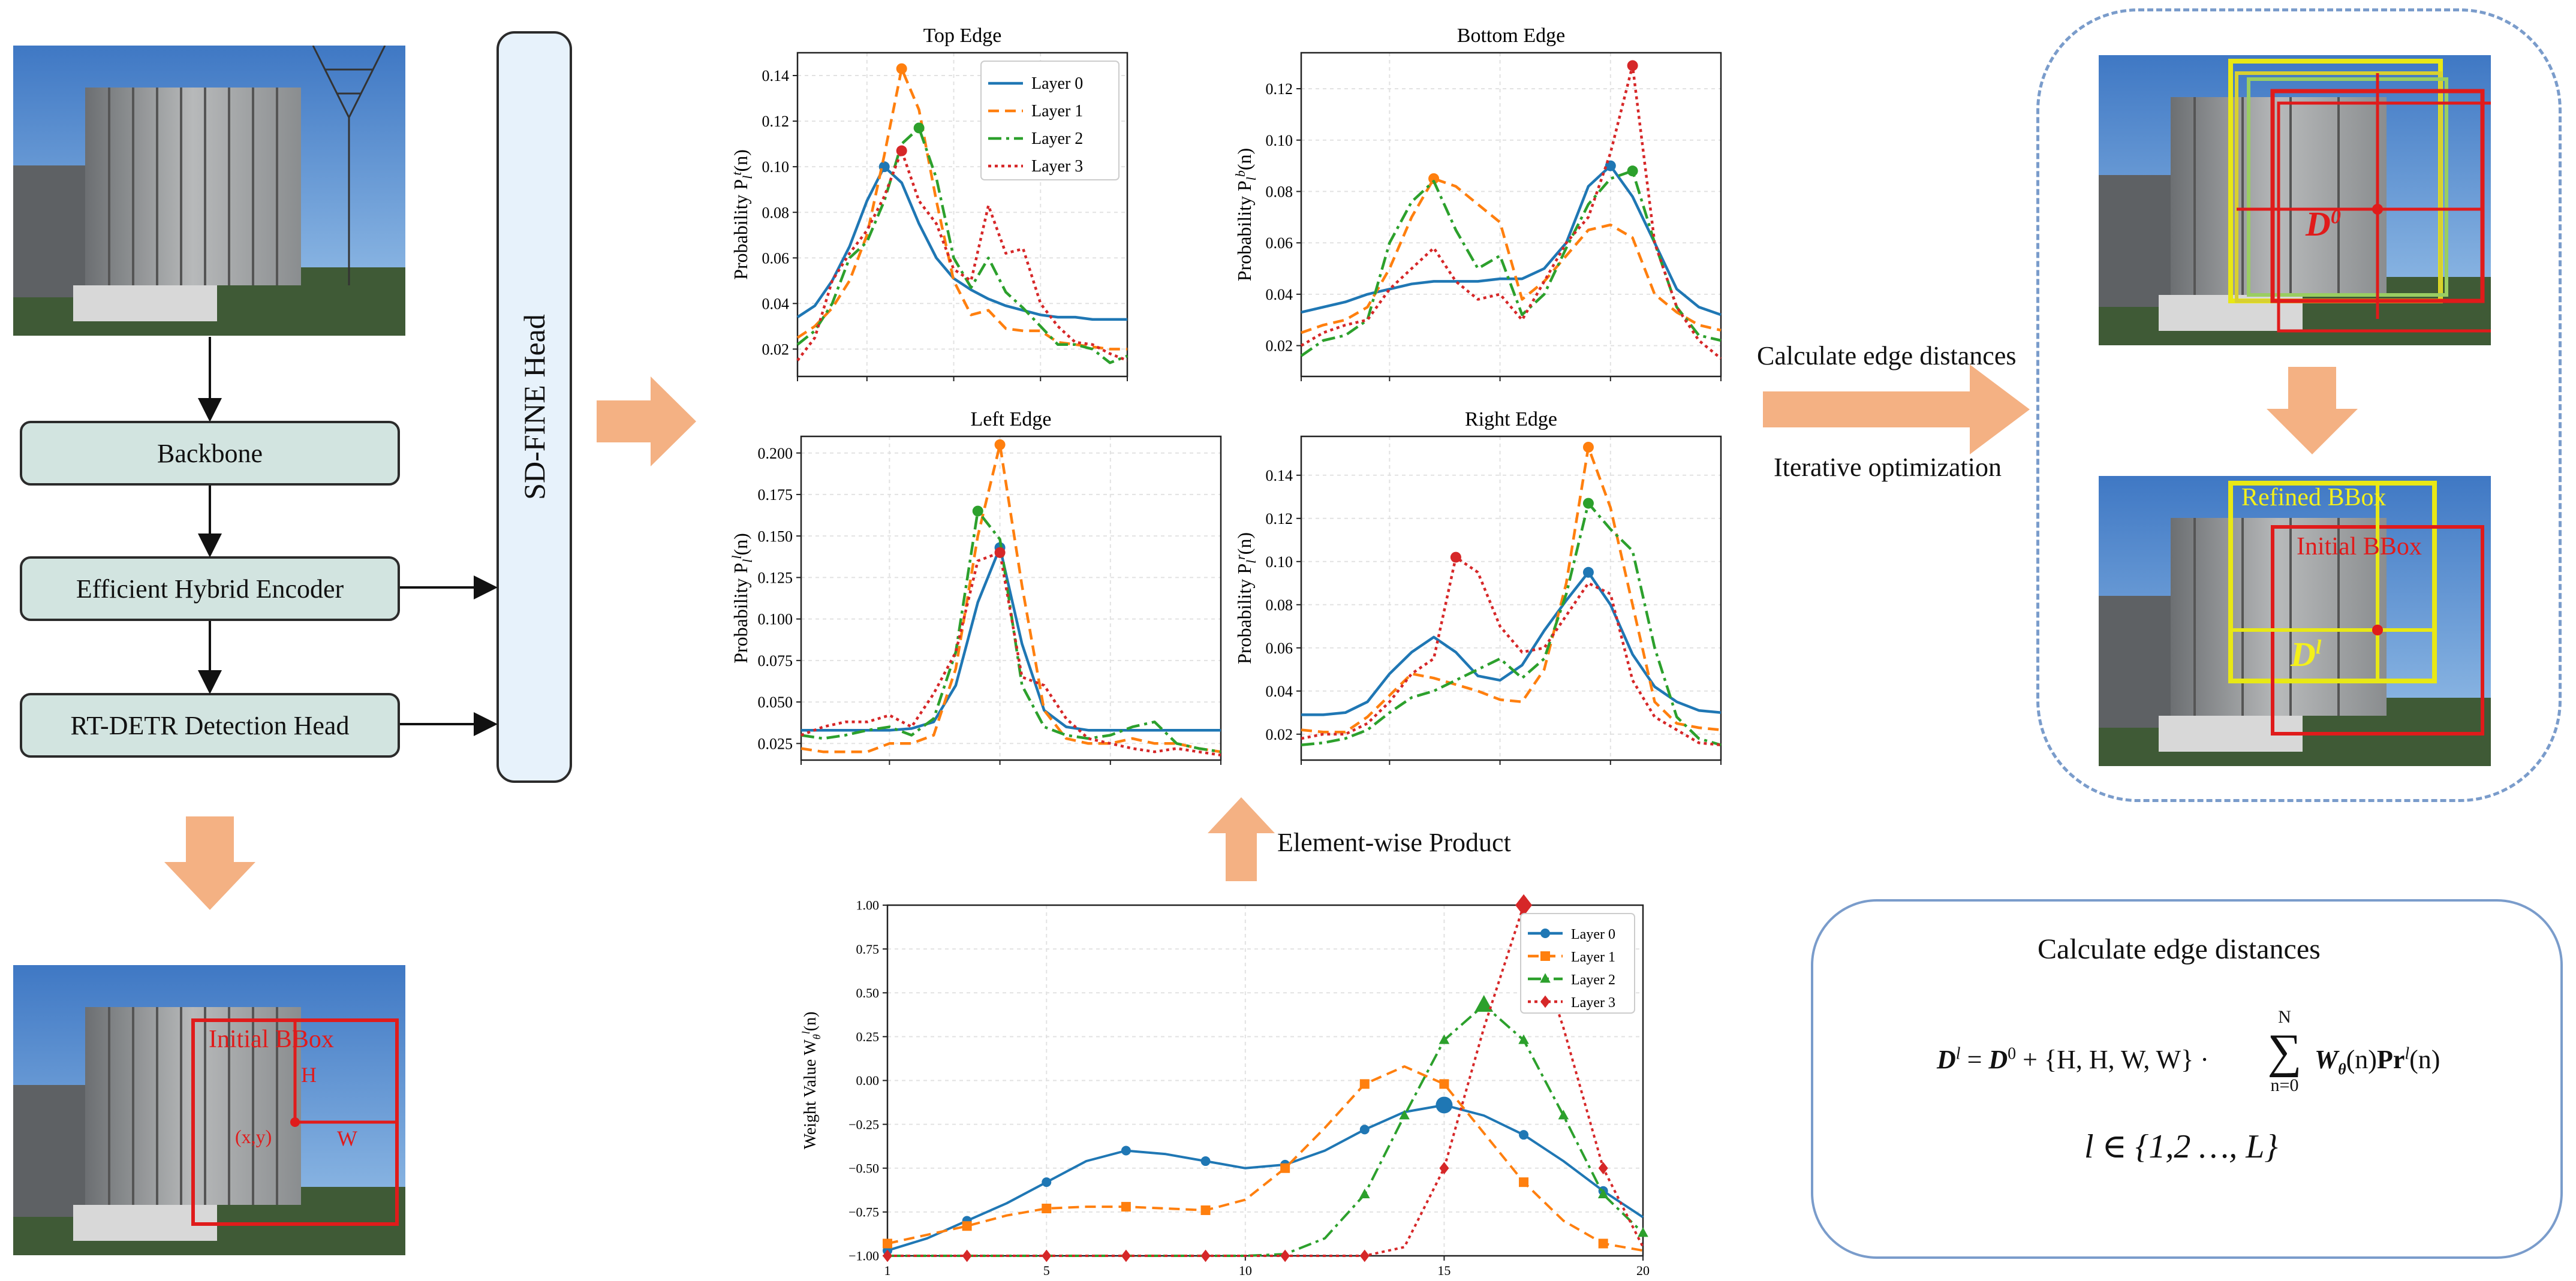 This screenshot has height=1281, width=2576. What do you see at coordinates (1057, 138) in the screenshot?
I see `legend-label-layer-2: Layer 2` at bounding box center [1057, 138].